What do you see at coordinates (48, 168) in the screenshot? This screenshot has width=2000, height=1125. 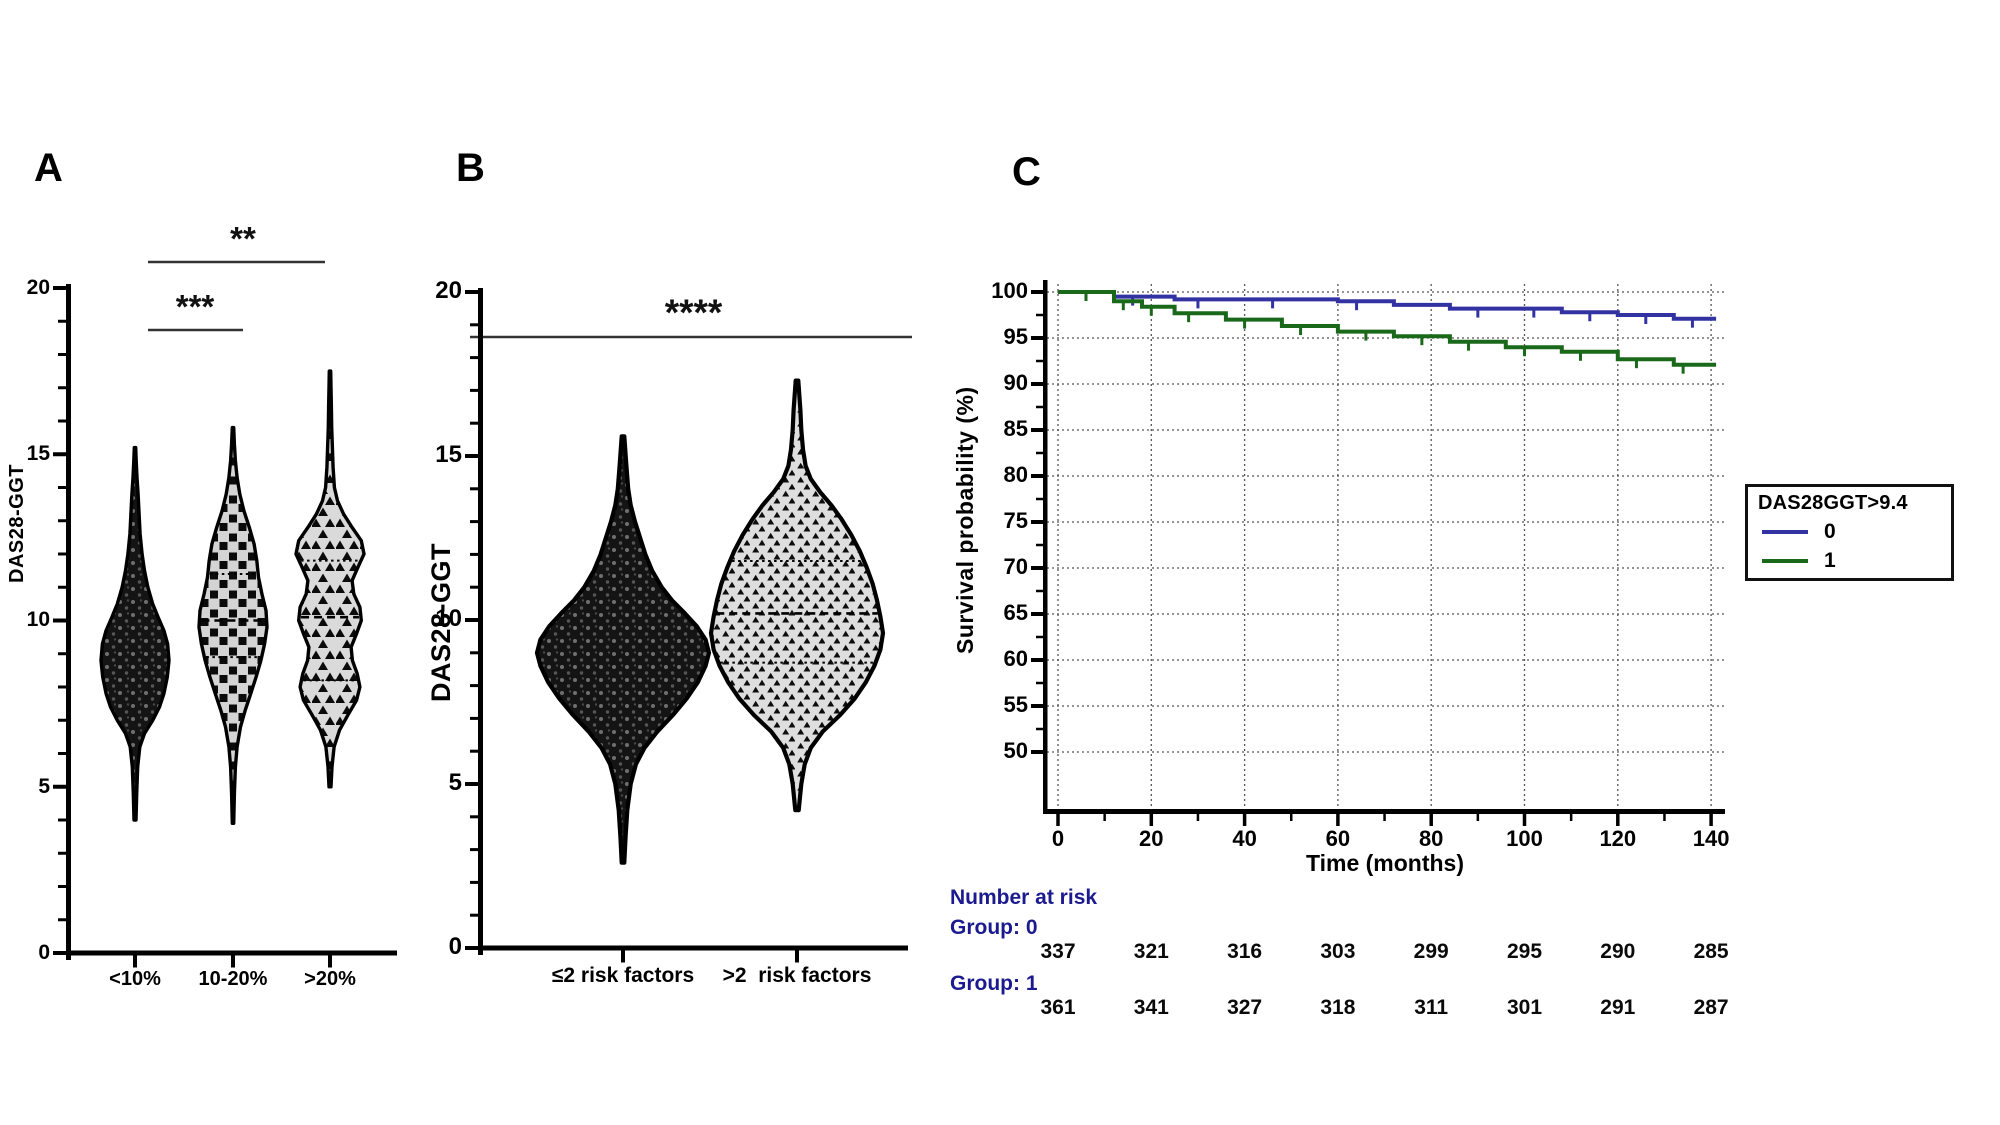 I see `panel-a-label: A` at bounding box center [48, 168].